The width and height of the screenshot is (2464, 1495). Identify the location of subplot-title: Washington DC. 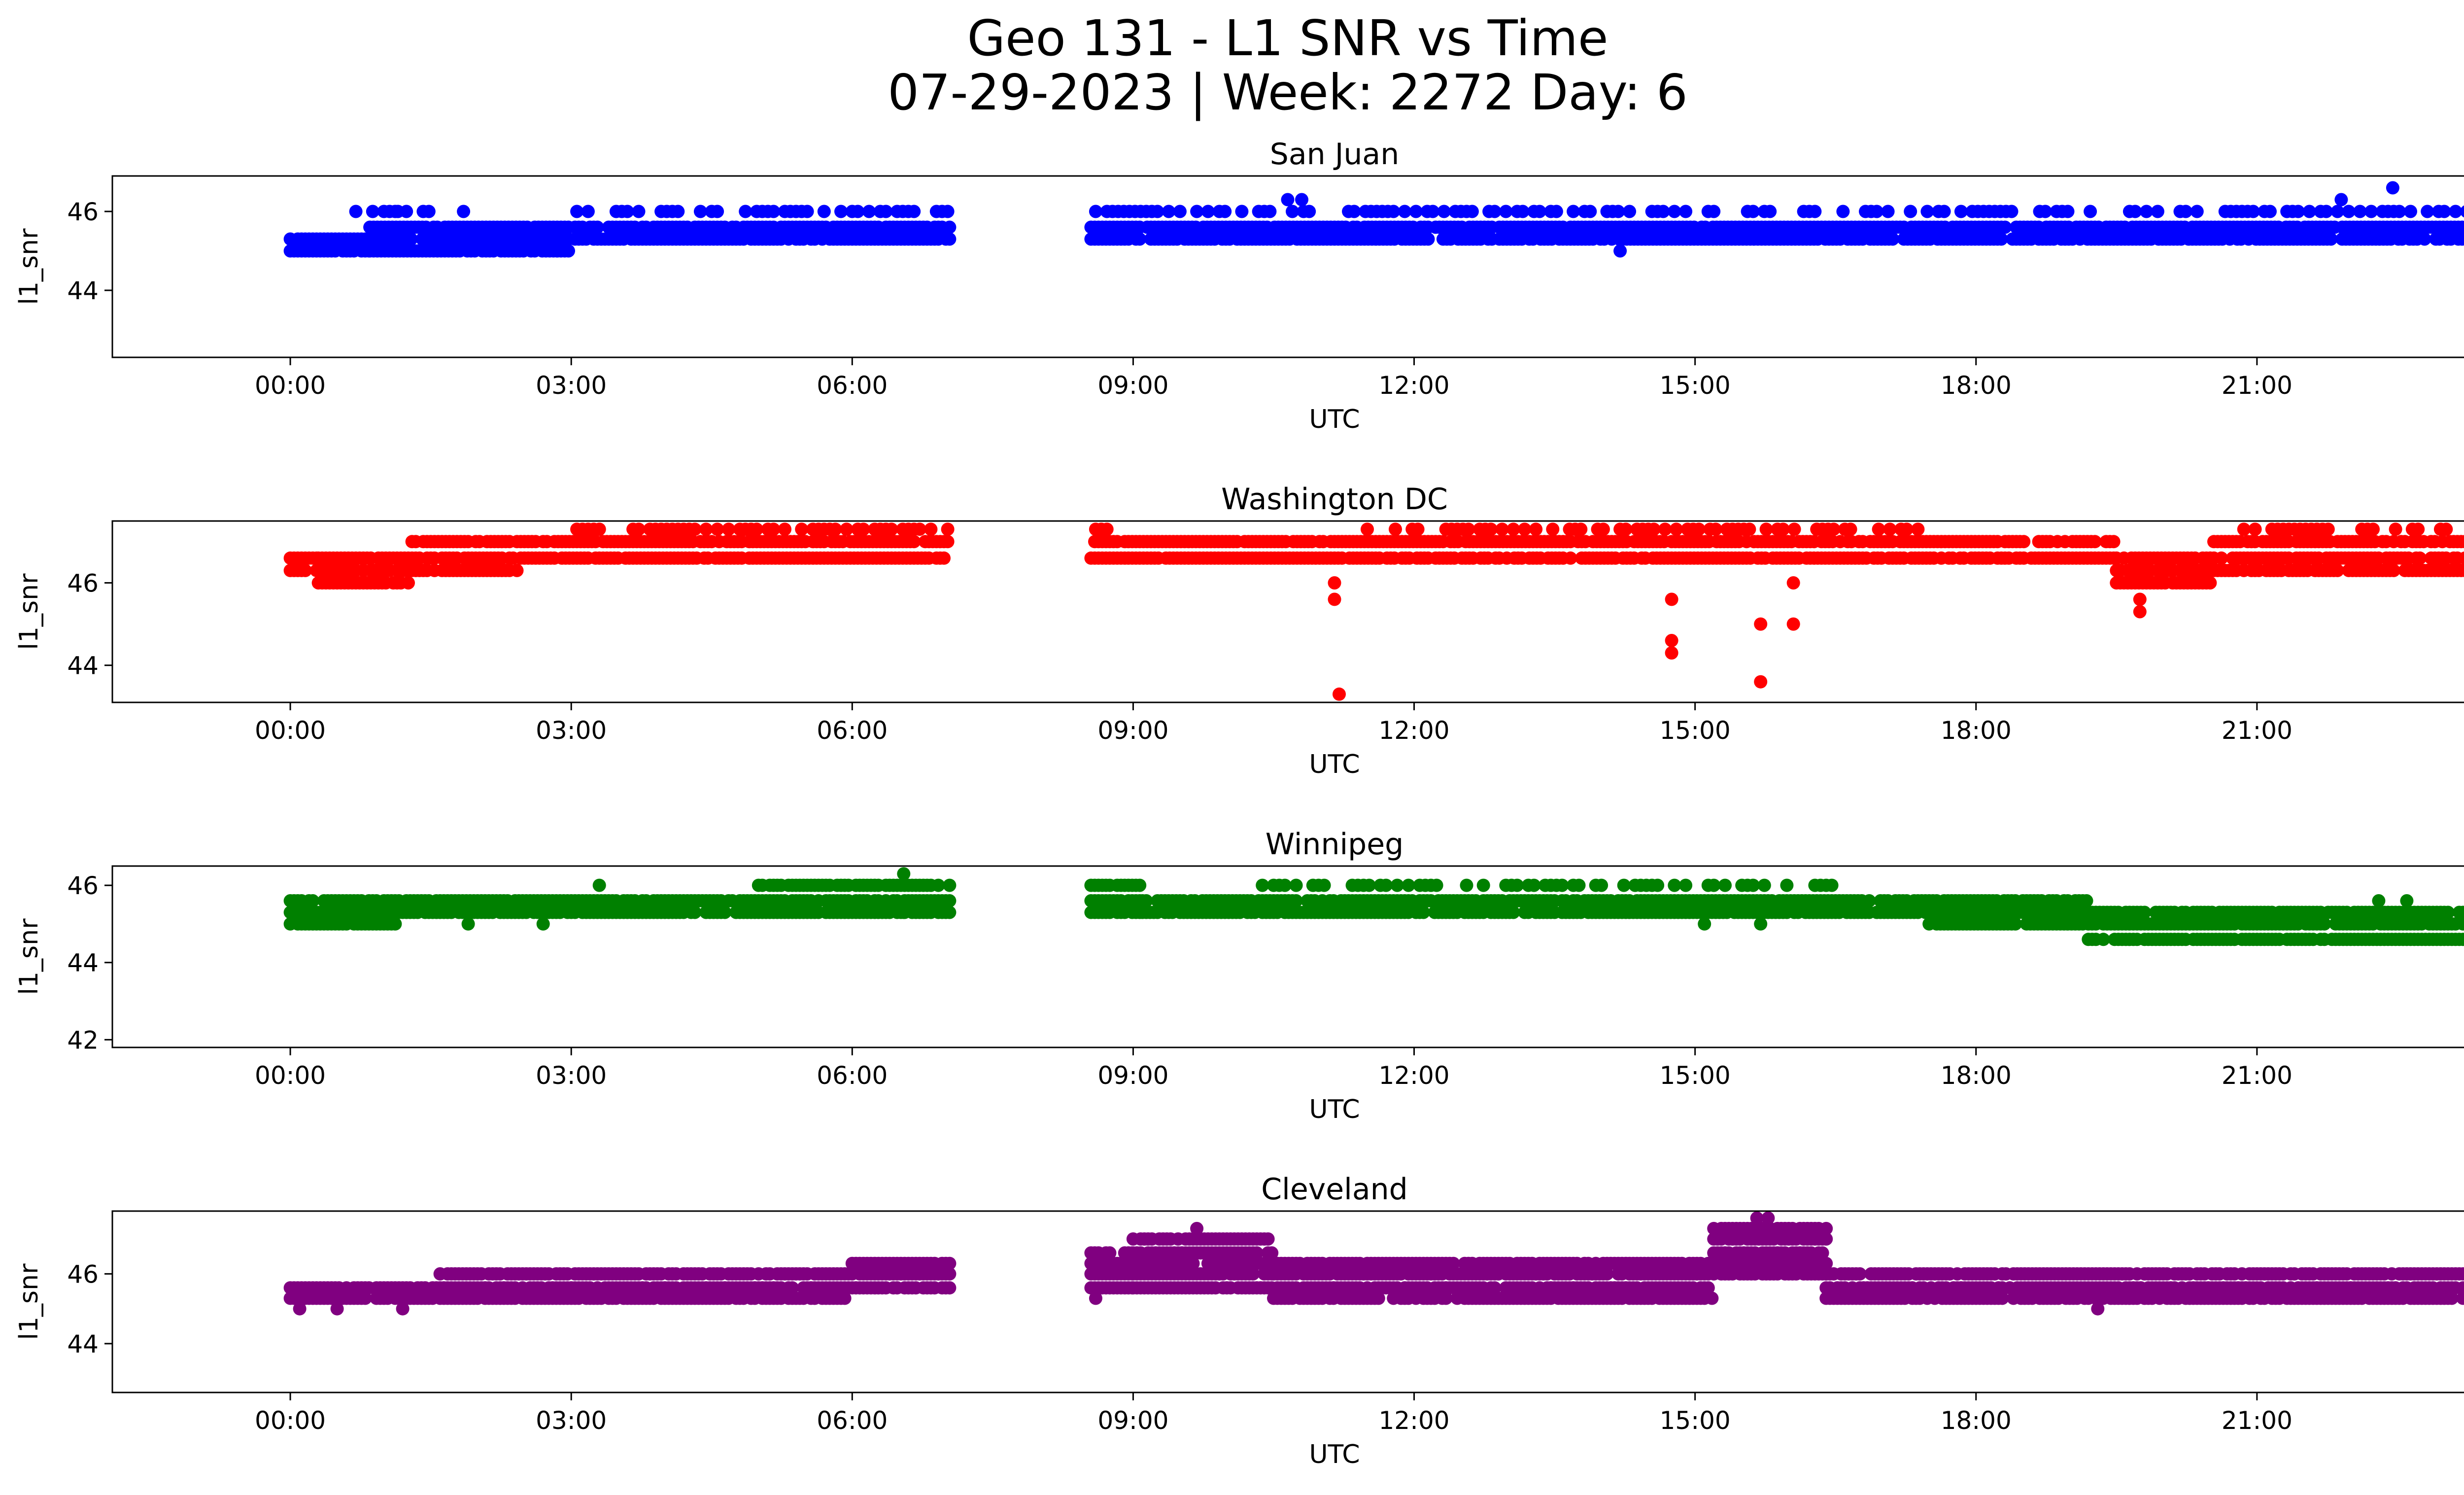
(1334, 499).